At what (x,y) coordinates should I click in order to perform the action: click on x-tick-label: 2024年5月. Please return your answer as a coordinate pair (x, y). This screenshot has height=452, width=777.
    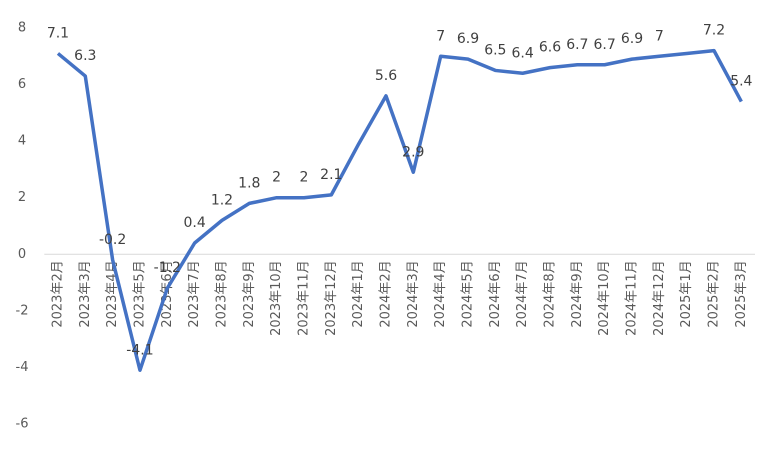
    Looking at the image, I should click on (467, 293).